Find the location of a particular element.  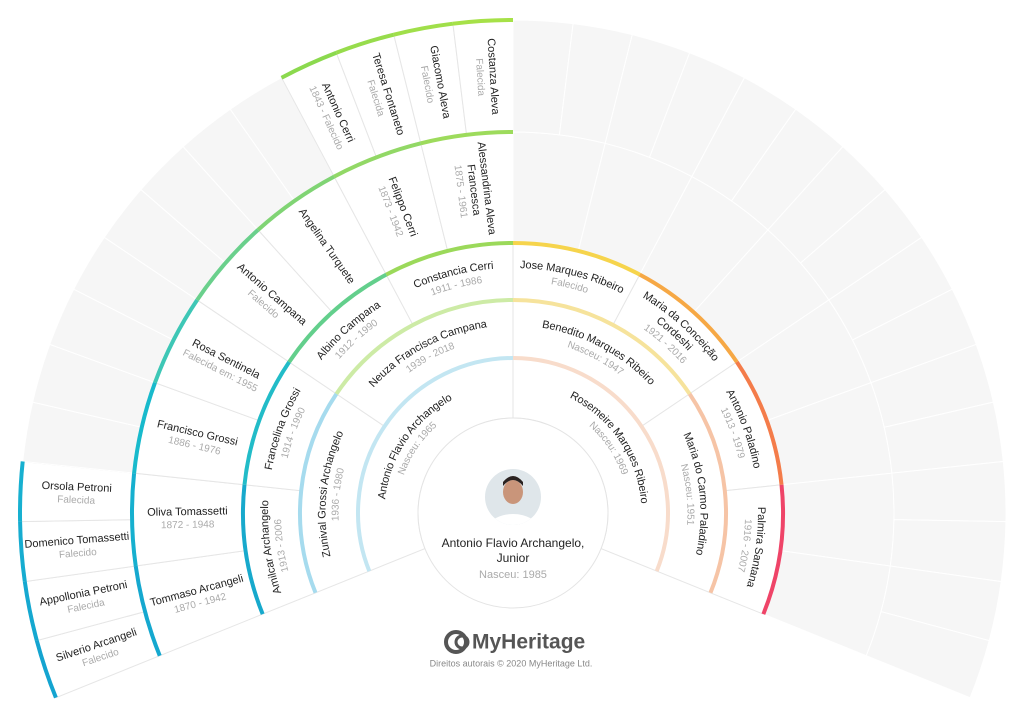

person-cell: Angelina Turquete is located at coordinates (322, 244).